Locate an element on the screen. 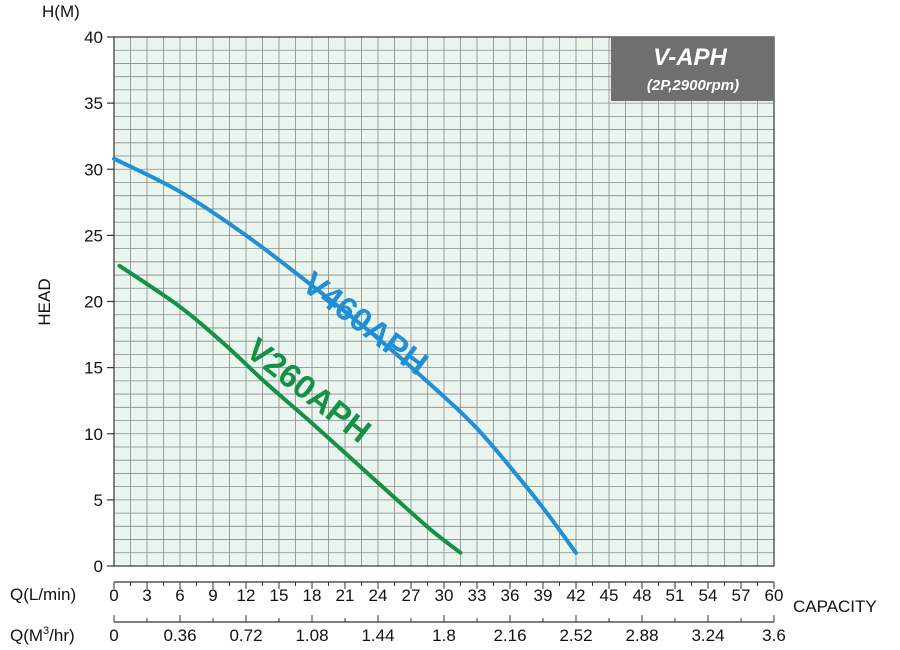 This screenshot has height=650, width=900. x2-tick-label: 0 is located at coordinates (113, 635).